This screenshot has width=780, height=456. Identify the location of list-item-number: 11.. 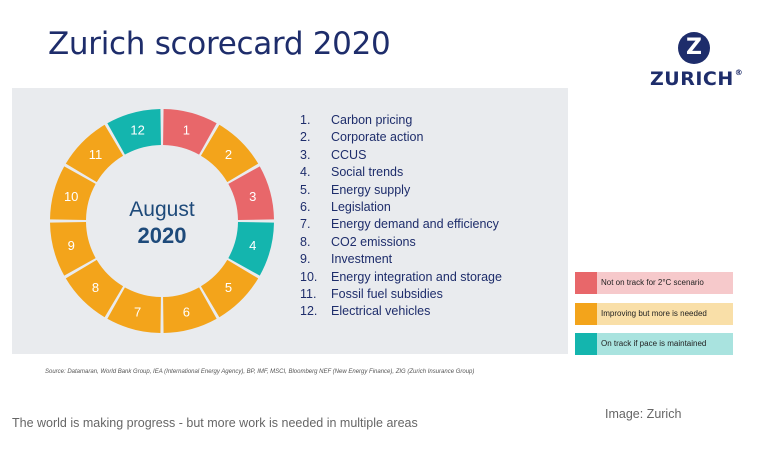
(308, 293).